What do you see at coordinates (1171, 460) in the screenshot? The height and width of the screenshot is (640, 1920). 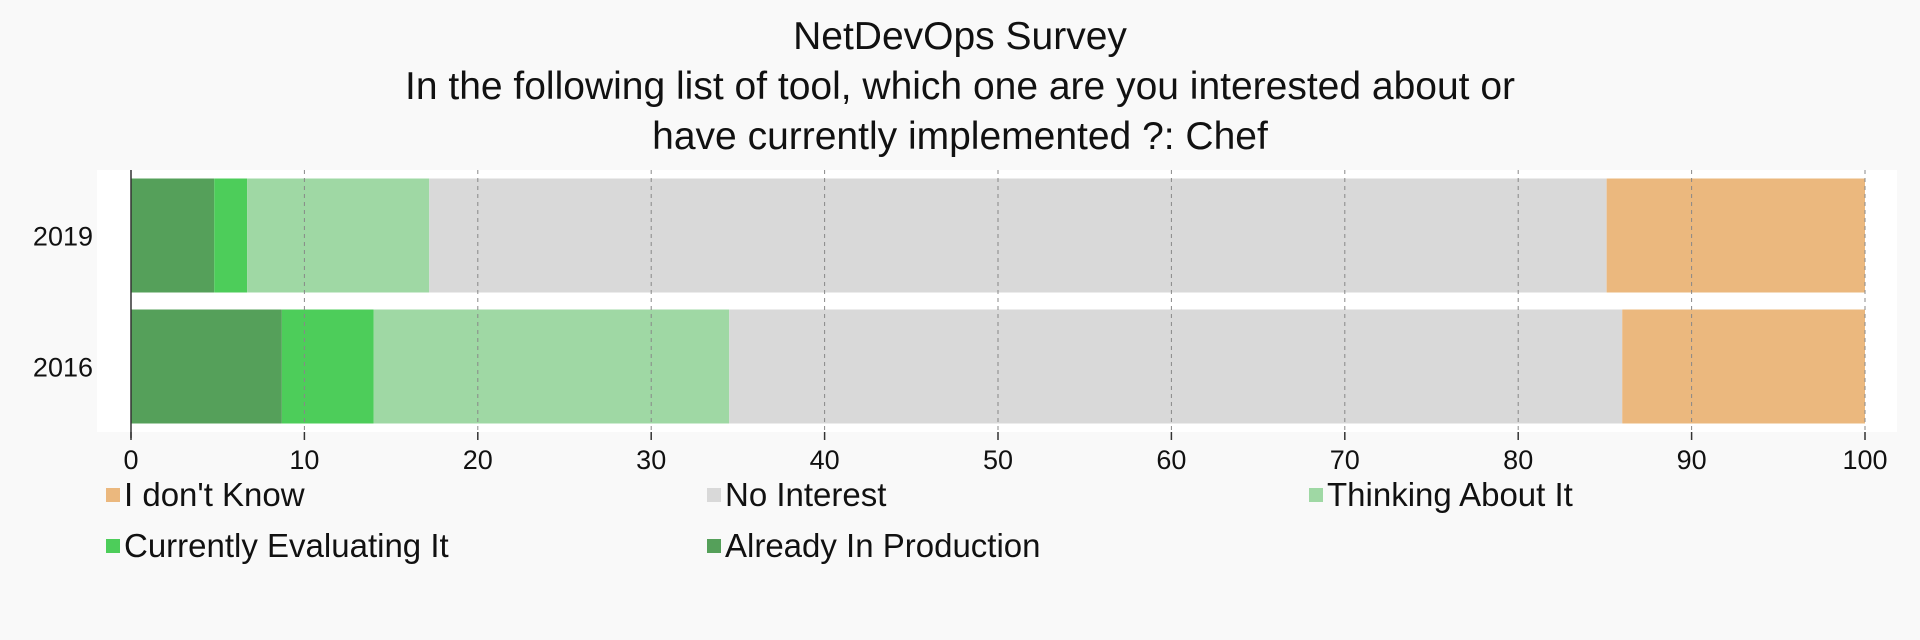 I see `x-tick-label-60: 60` at bounding box center [1171, 460].